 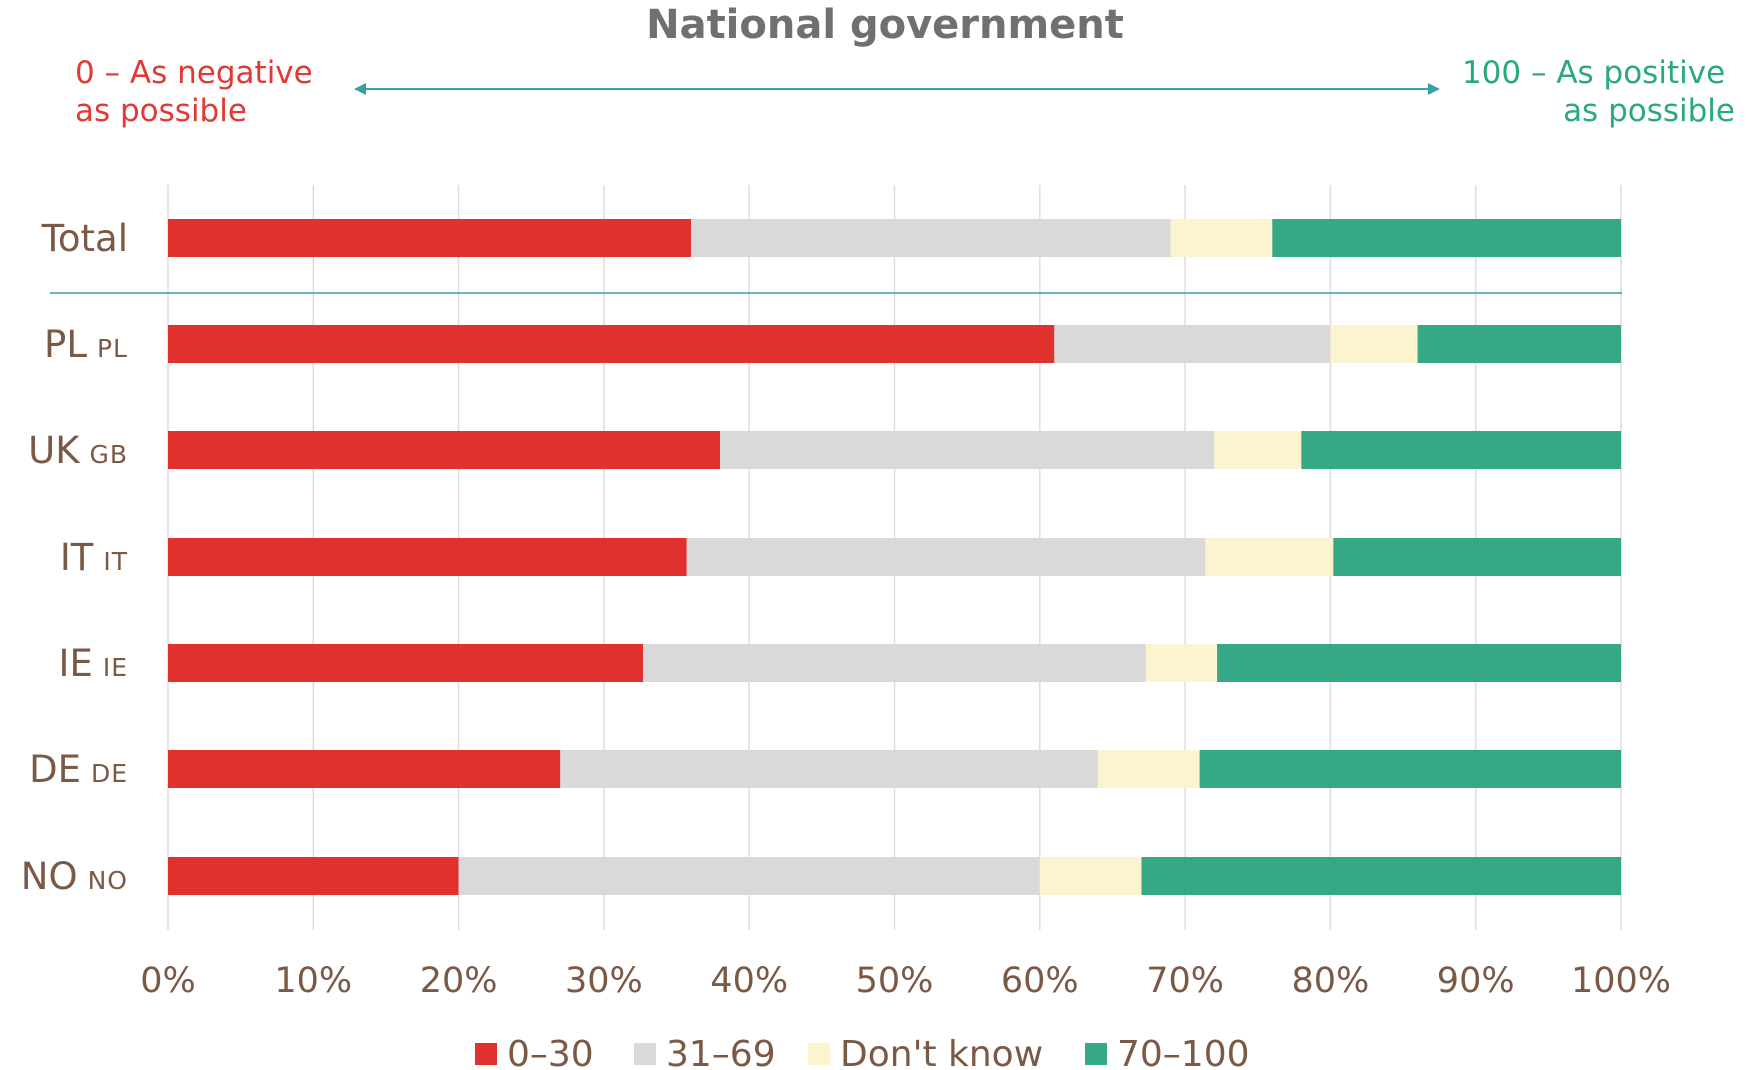 I want to click on chart-title: National government, so click(x=885, y=25).